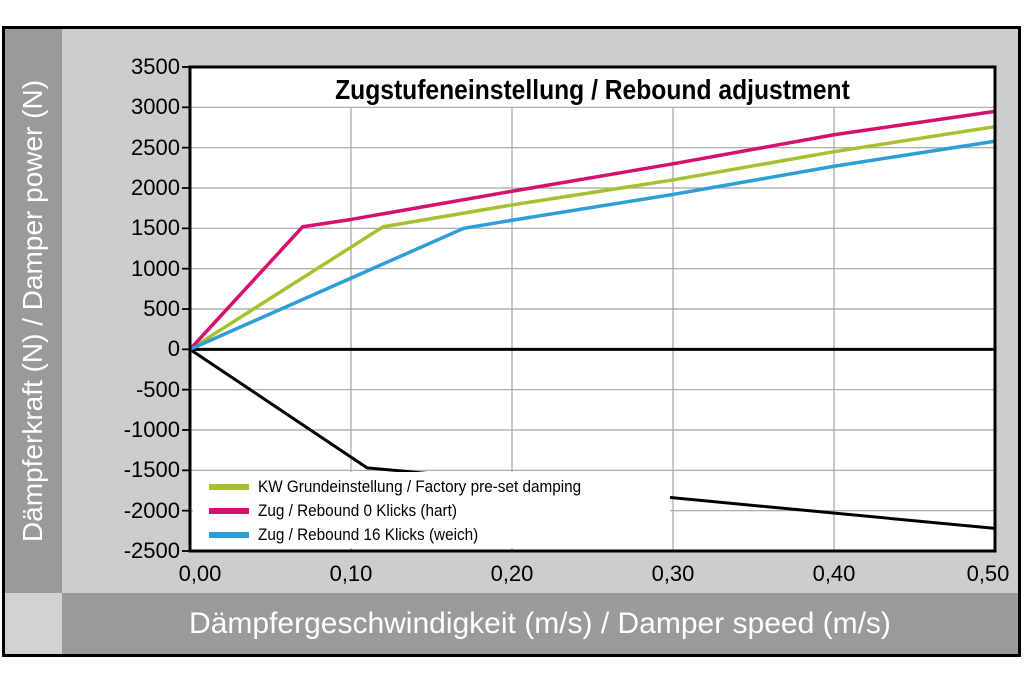  What do you see at coordinates (155, 268) in the screenshot?
I see `y-tick-label: 1000` at bounding box center [155, 268].